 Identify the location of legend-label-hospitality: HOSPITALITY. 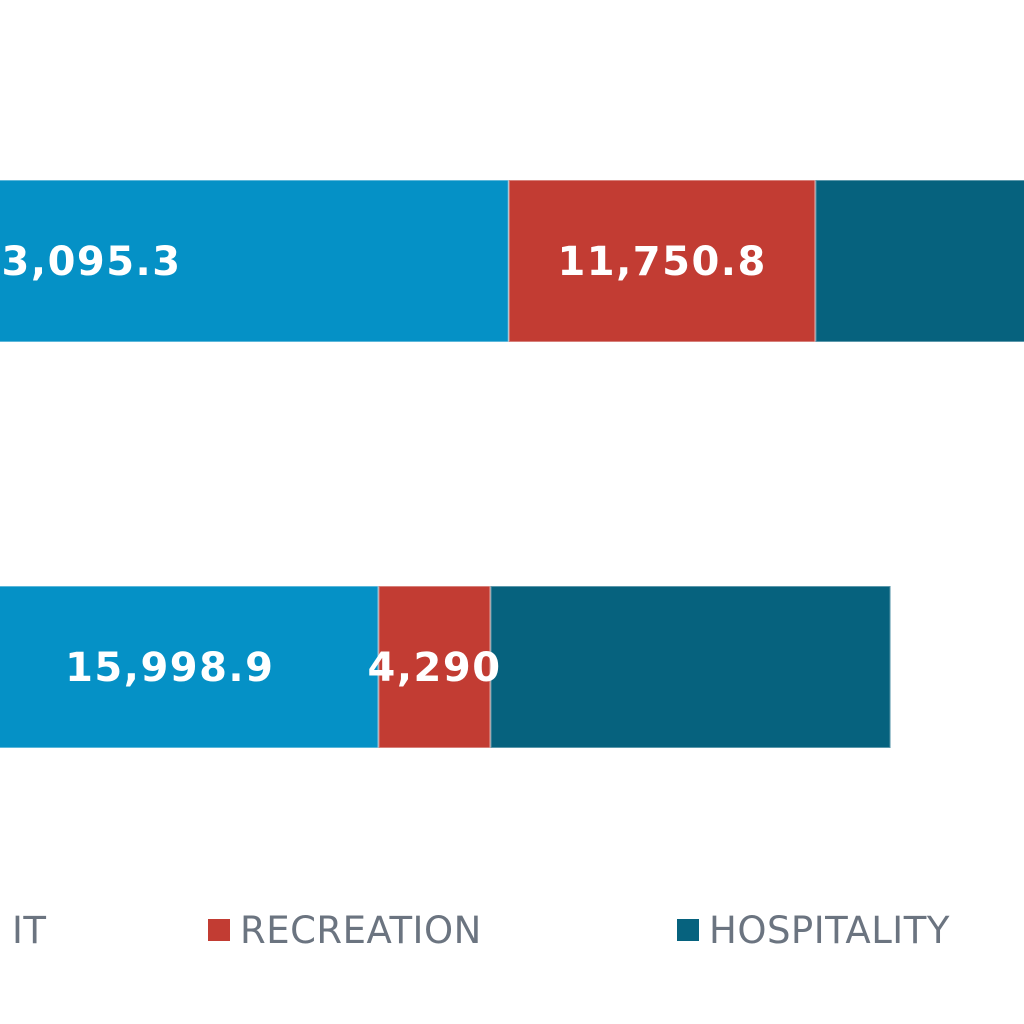
(829, 930).